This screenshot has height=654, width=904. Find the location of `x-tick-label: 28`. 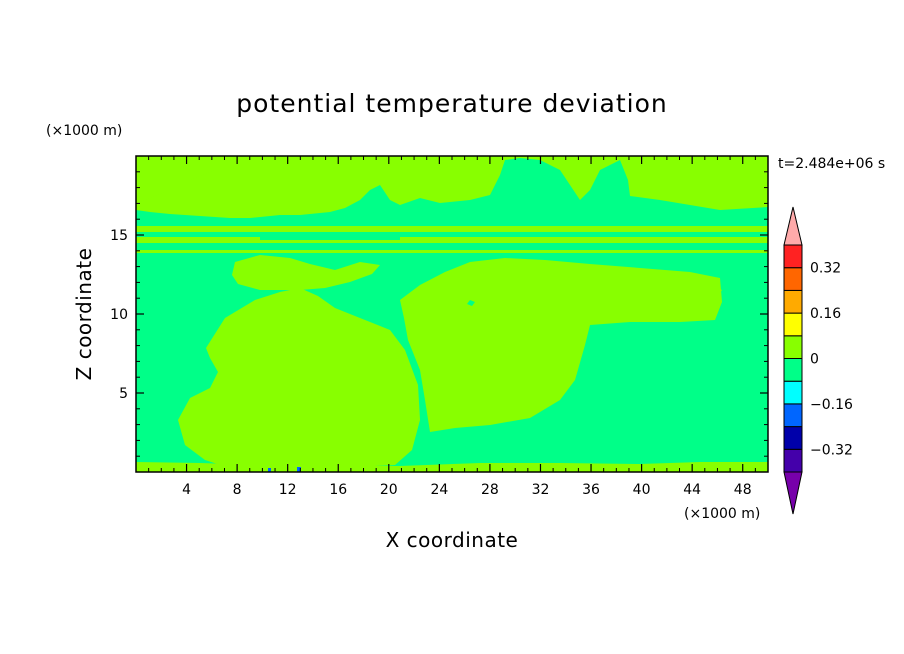

x-tick-label: 28 is located at coordinates (490, 490).